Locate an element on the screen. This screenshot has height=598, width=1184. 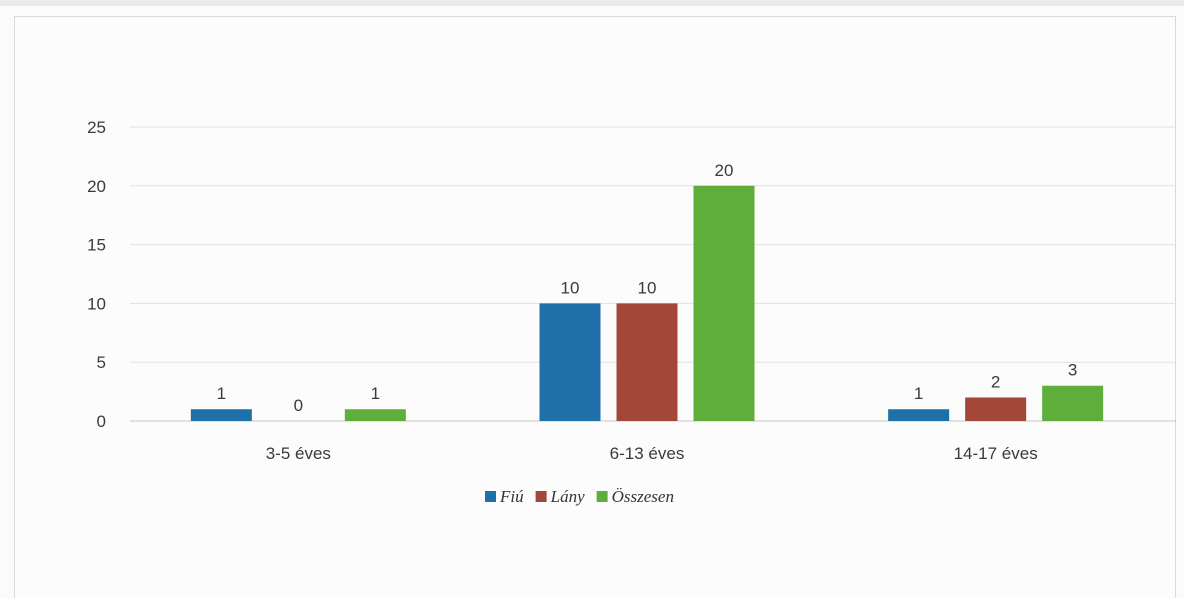
category-label: 14-17 éves is located at coordinates (996, 453).